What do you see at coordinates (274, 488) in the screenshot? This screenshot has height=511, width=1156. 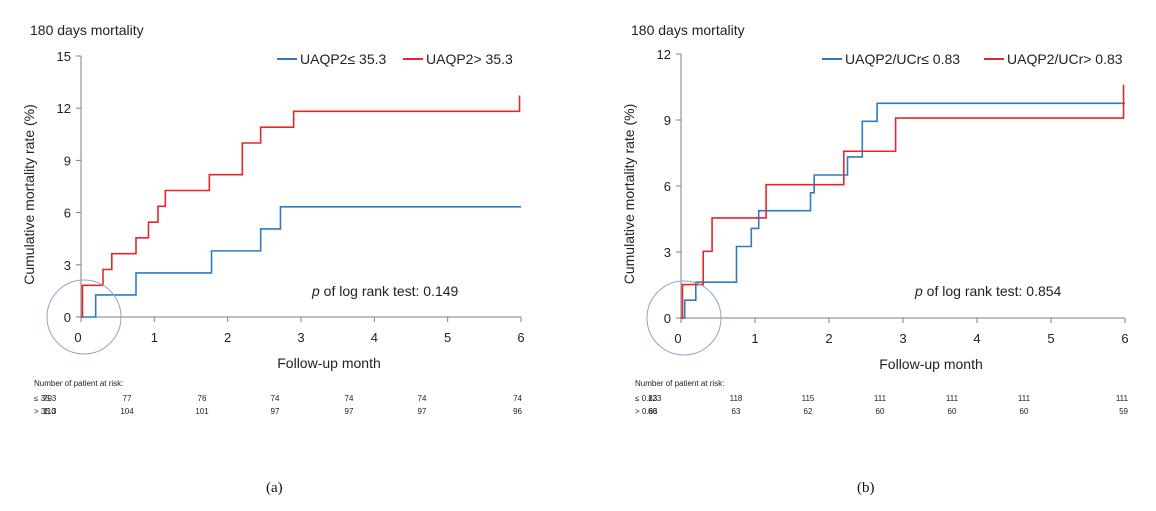 I see `panel-label: (a)` at bounding box center [274, 488].